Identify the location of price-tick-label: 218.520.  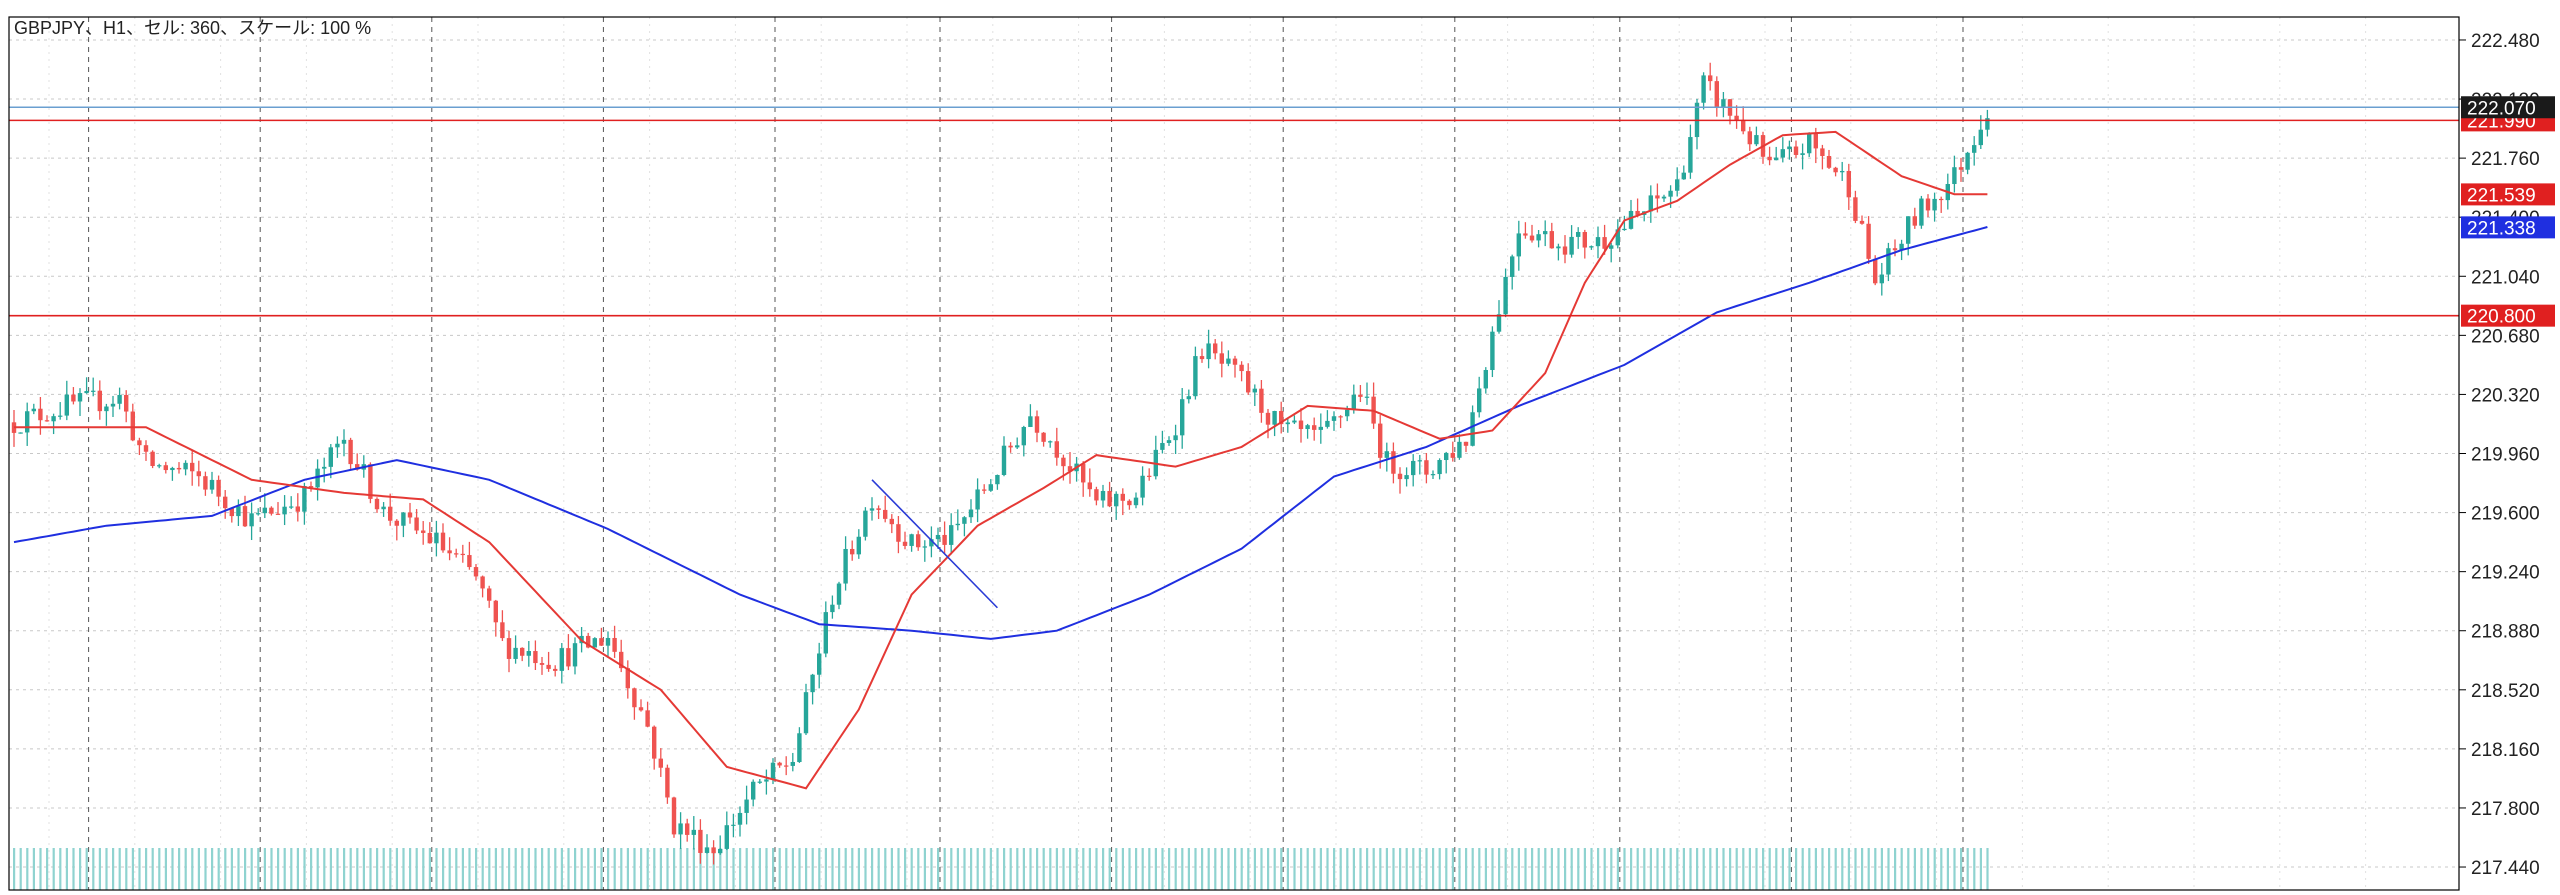
(2505, 691).